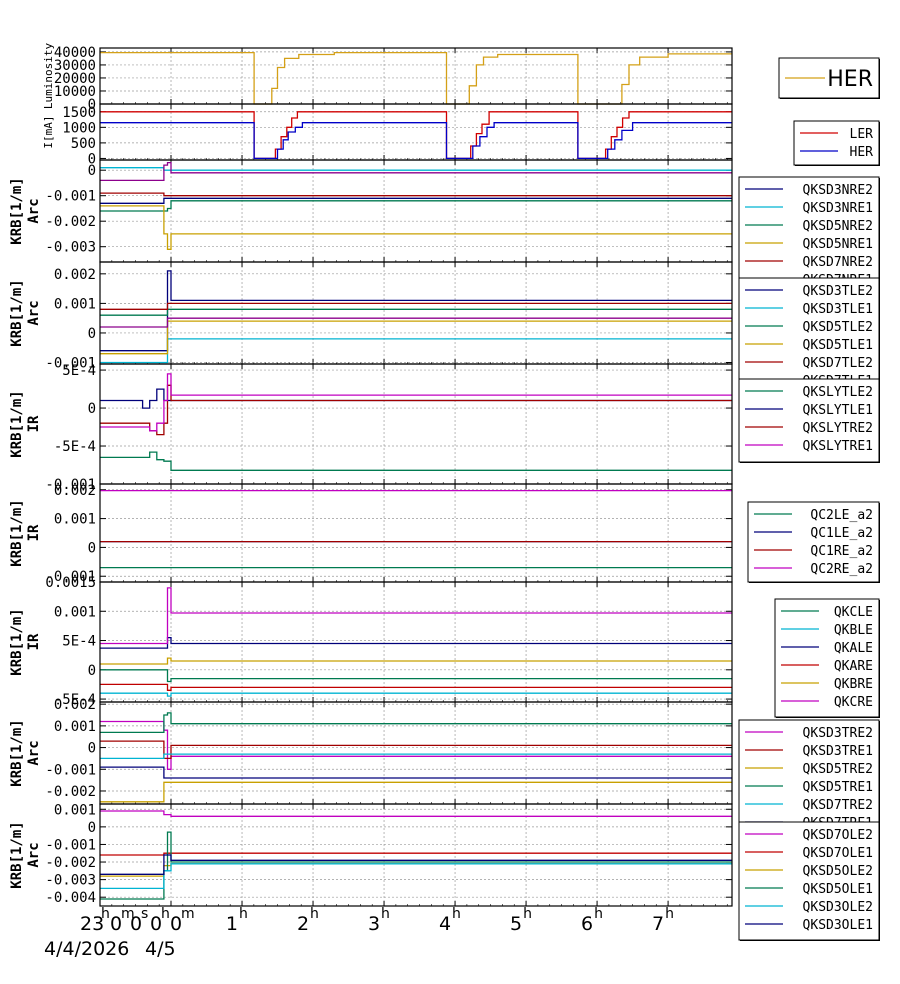 The width and height of the screenshot is (900, 984). Describe the element at coordinates (838, 907) in the screenshot. I see `legend-label: QKSD3OLE2` at that location.